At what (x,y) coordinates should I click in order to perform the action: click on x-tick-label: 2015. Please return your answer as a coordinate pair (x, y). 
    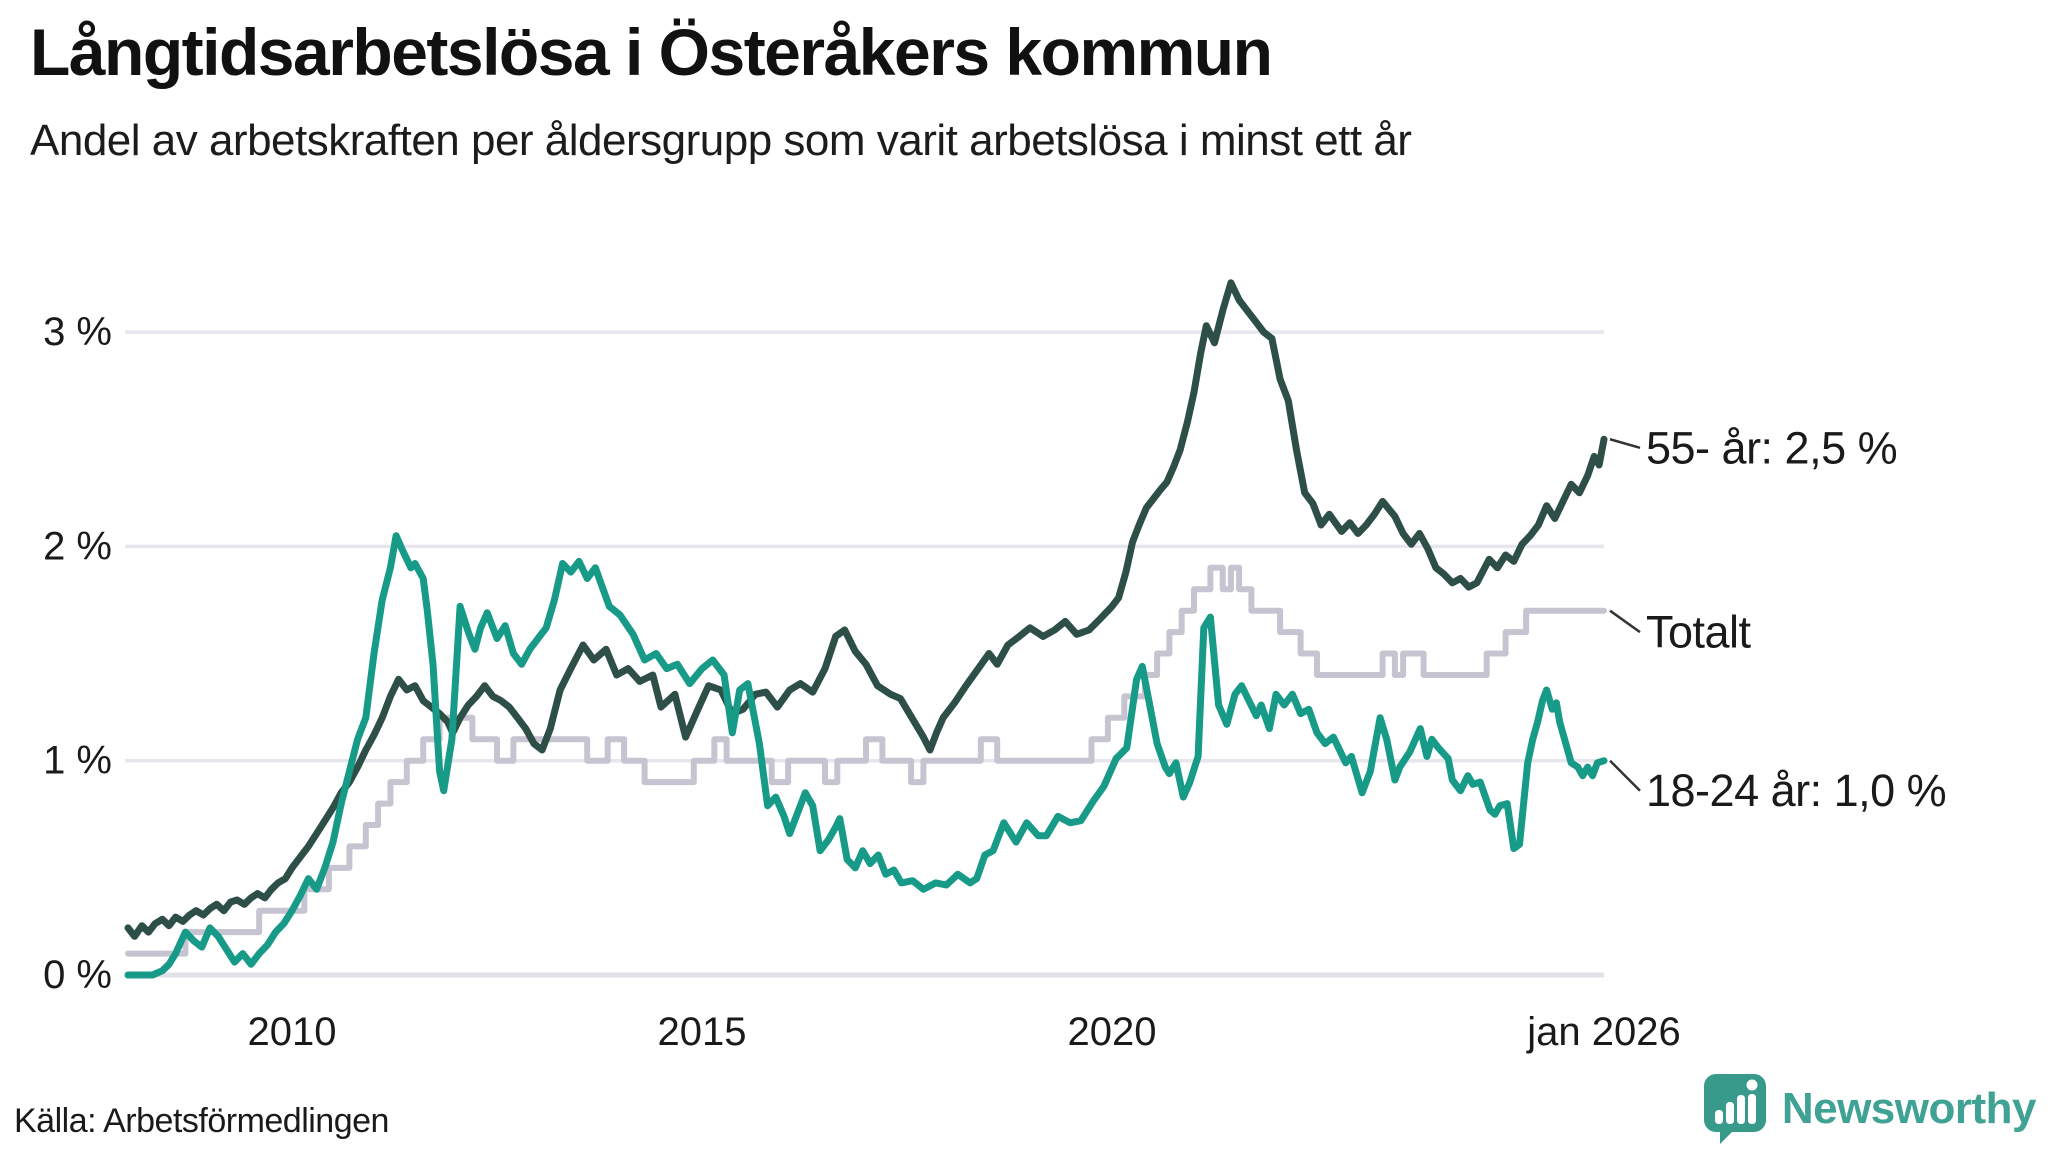
    Looking at the image, I should click on (702, 1032).